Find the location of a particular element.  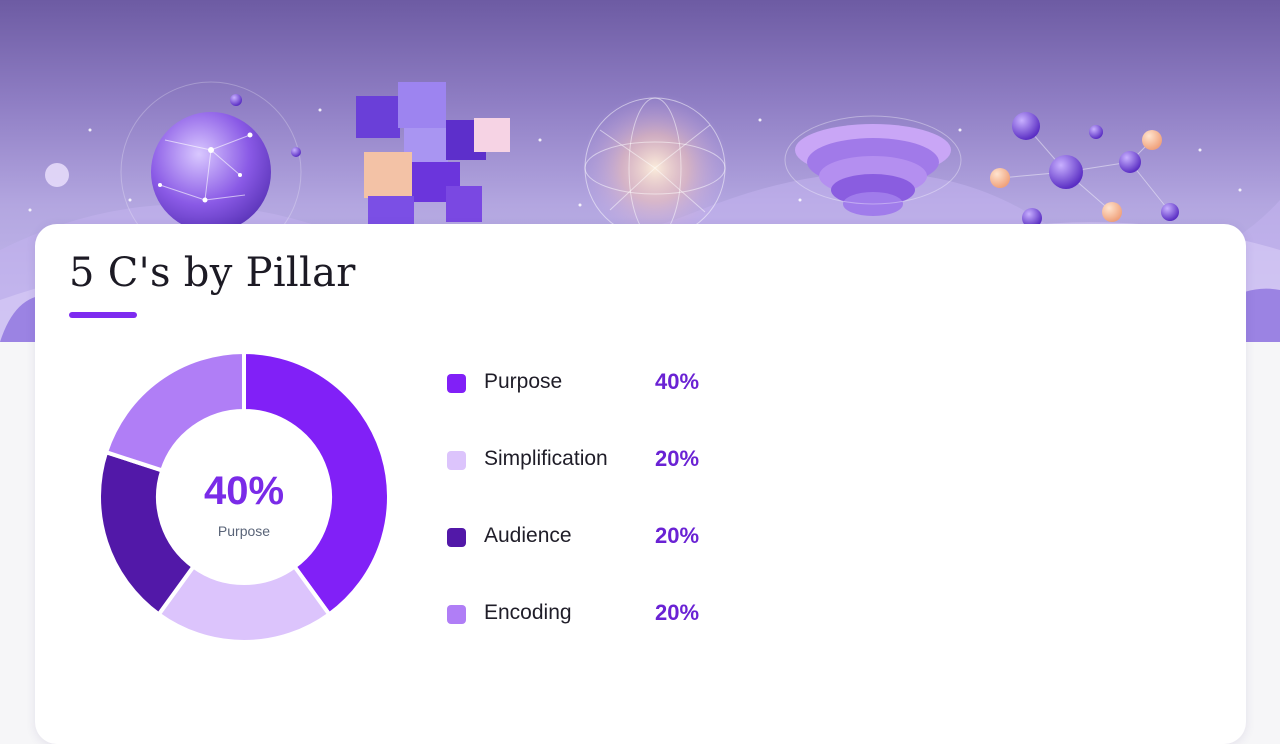

donut-slice-simplification is located at coordinates (244, 603).